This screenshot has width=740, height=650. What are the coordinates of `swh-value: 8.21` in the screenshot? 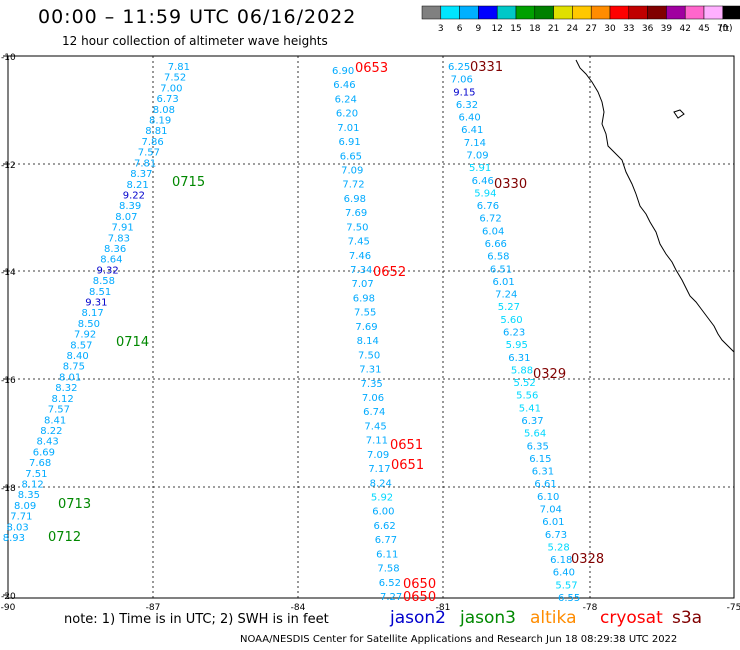 It's located at (137, 185).